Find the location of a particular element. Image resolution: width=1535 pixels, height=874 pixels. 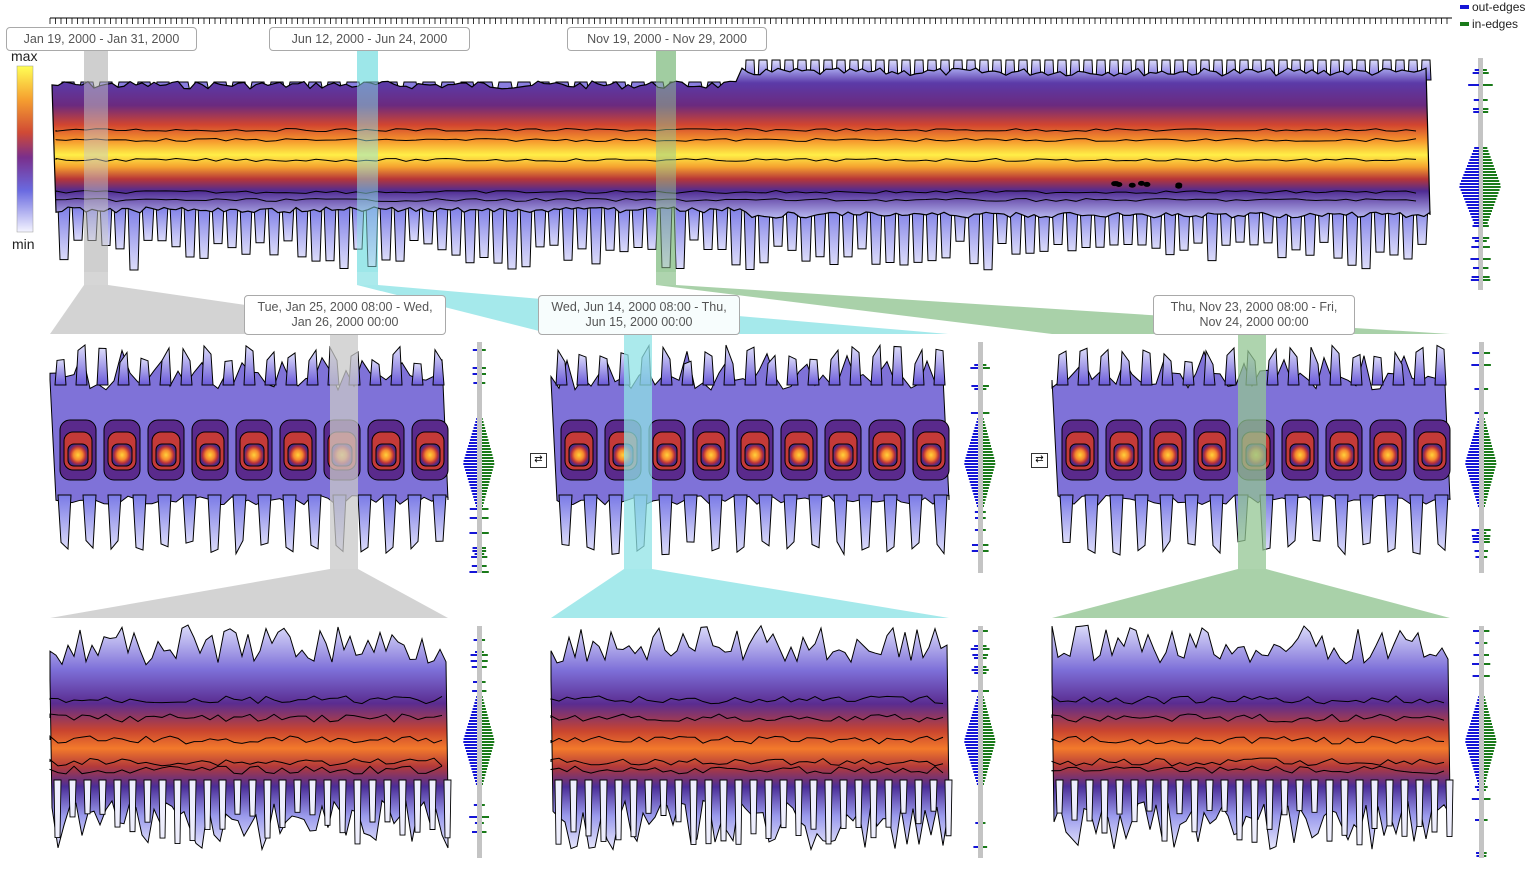

overview-brush-label-3-text: Nov 19, 2000 - Nov 29, 2000 is located at coordinates (667, 39).